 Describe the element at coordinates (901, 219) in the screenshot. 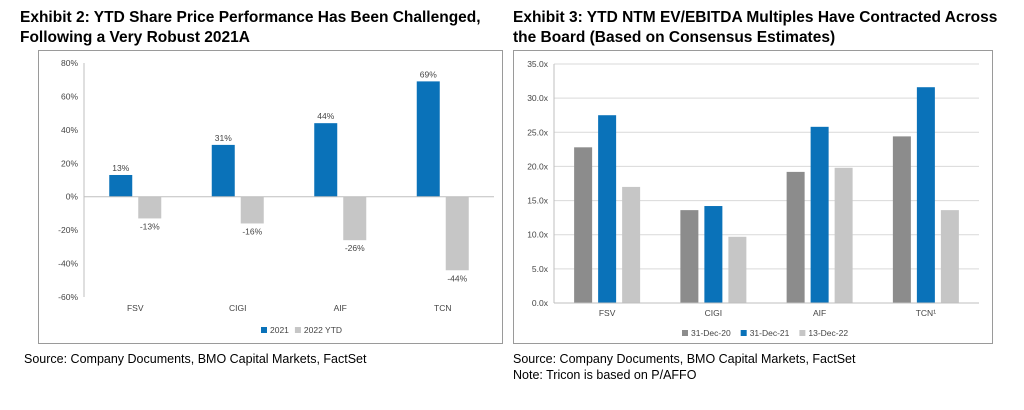

I see `bar-31-dec-20-tcn` at that location.